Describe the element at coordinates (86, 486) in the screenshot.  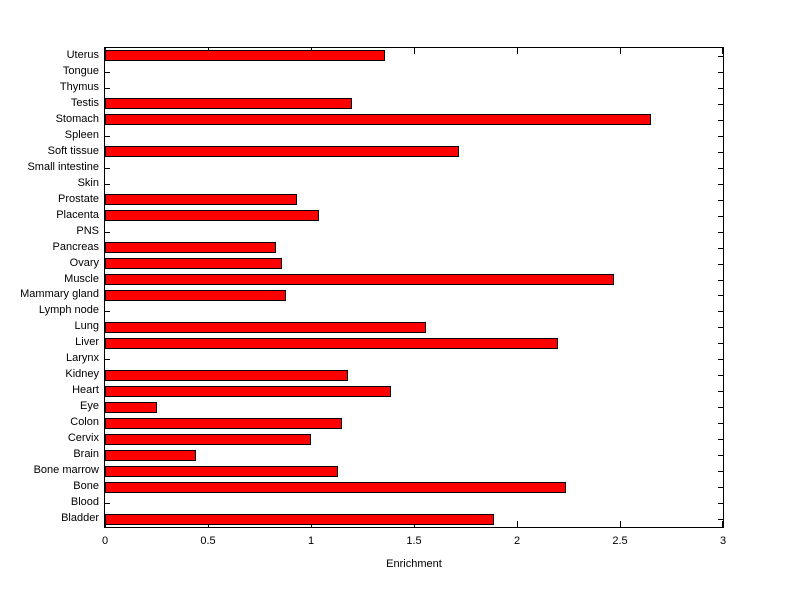
I see `y-tick-label: Bone` at that location.